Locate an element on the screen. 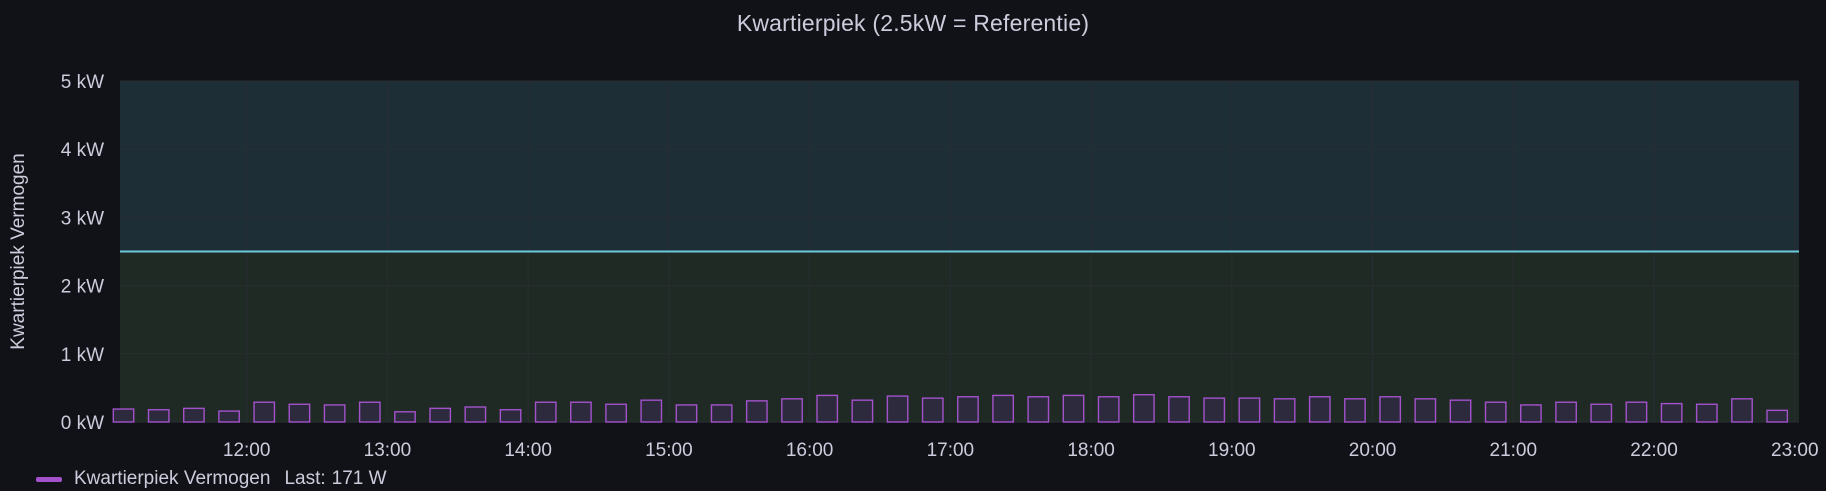  y-tick-label: 4 kW is located at coordinates (82, 150).